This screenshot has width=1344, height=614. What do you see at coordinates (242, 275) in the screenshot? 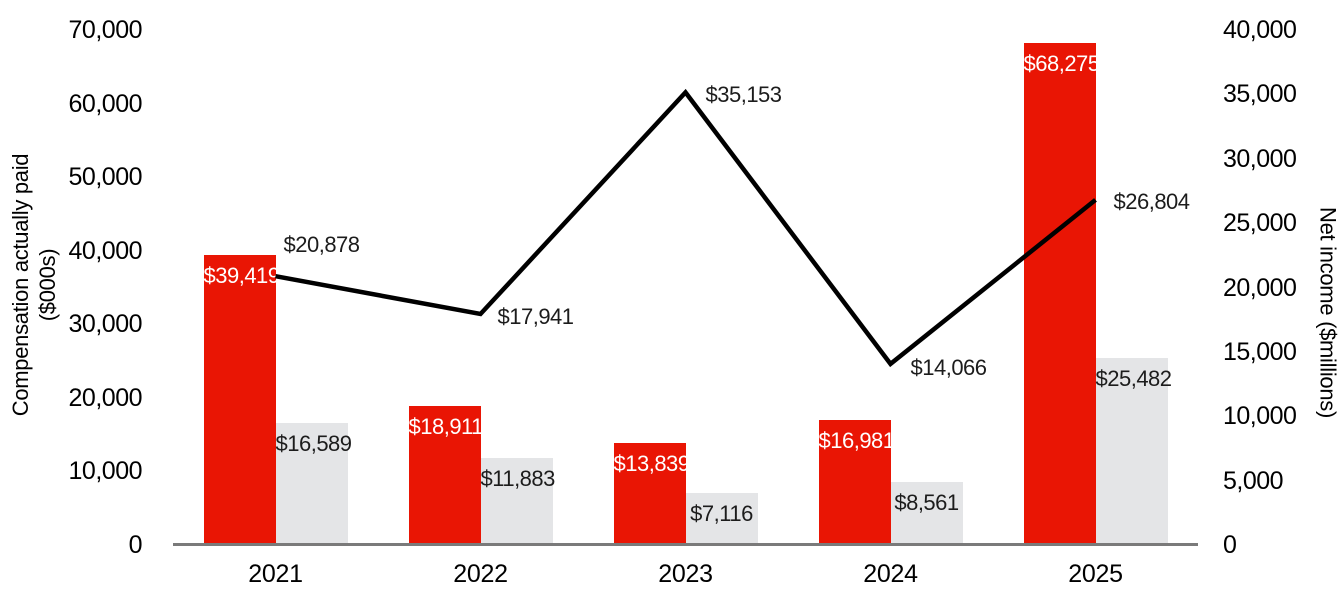
I see `red-bars-value-label: $39,419` at bounding box center [242, 275].